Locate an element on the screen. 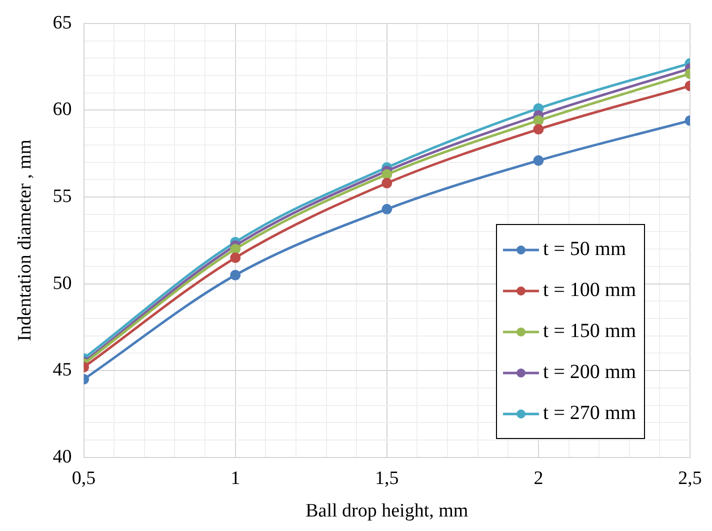 This screenshot has width=712, height=531. x-tick-label: 1,5 is located at coordinates (387, 478).